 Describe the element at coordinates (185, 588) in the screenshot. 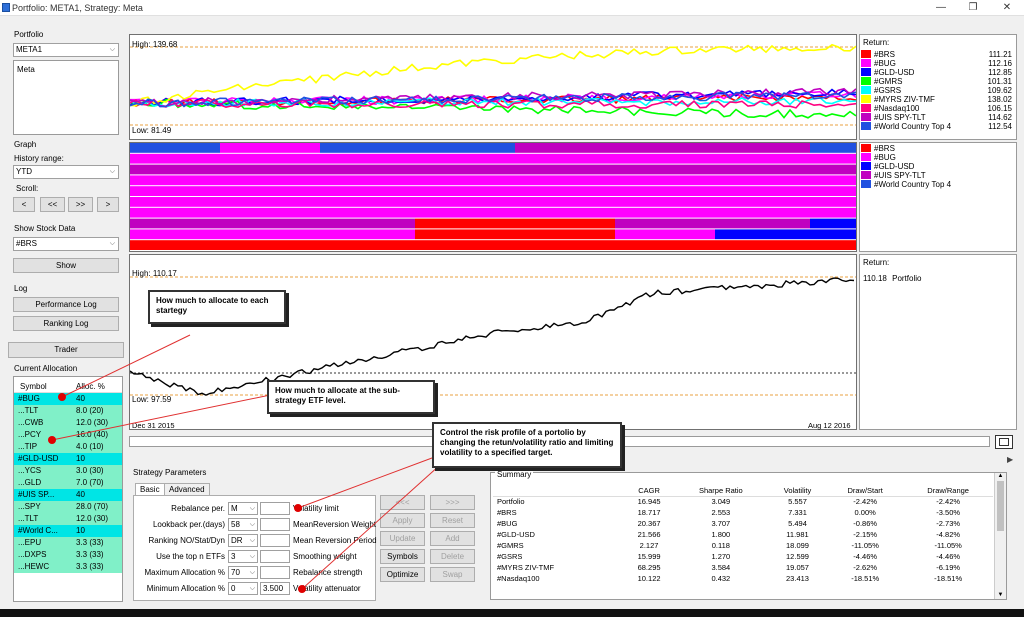

I see `param-label: Minimum Allocation %` at that location.